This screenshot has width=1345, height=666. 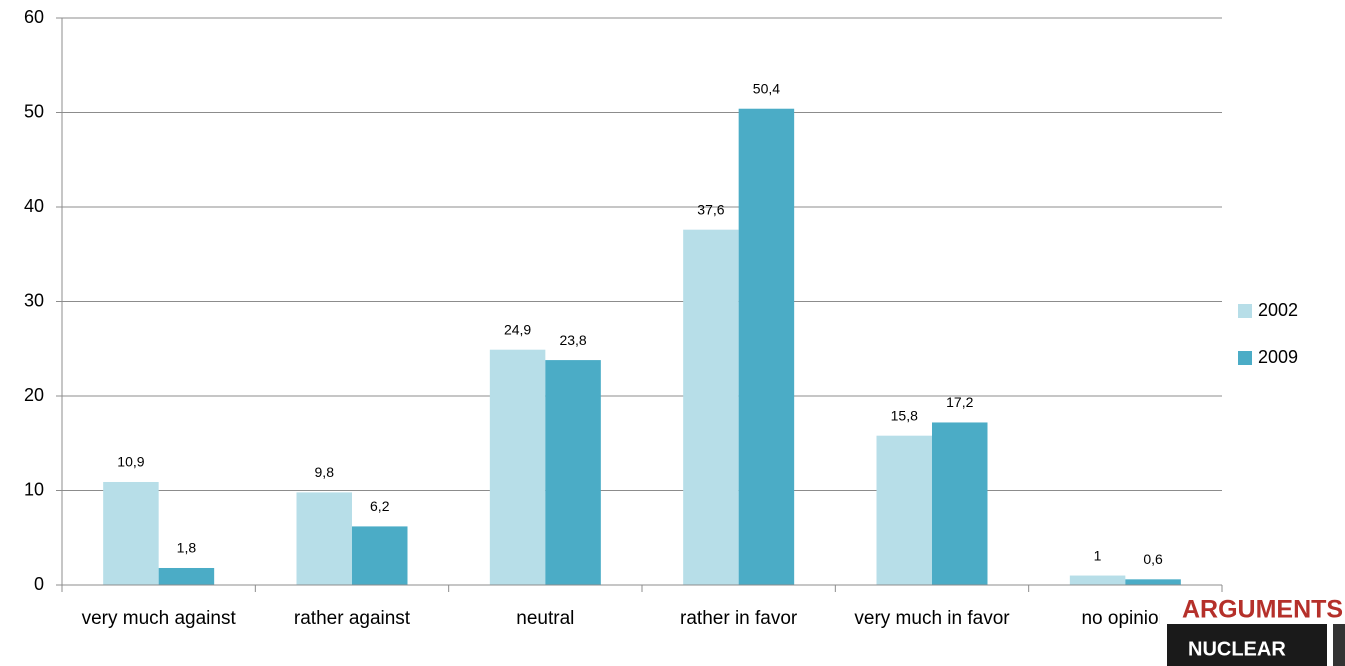 I want to click on data-label: 23,8, so click(x=572, y=340).